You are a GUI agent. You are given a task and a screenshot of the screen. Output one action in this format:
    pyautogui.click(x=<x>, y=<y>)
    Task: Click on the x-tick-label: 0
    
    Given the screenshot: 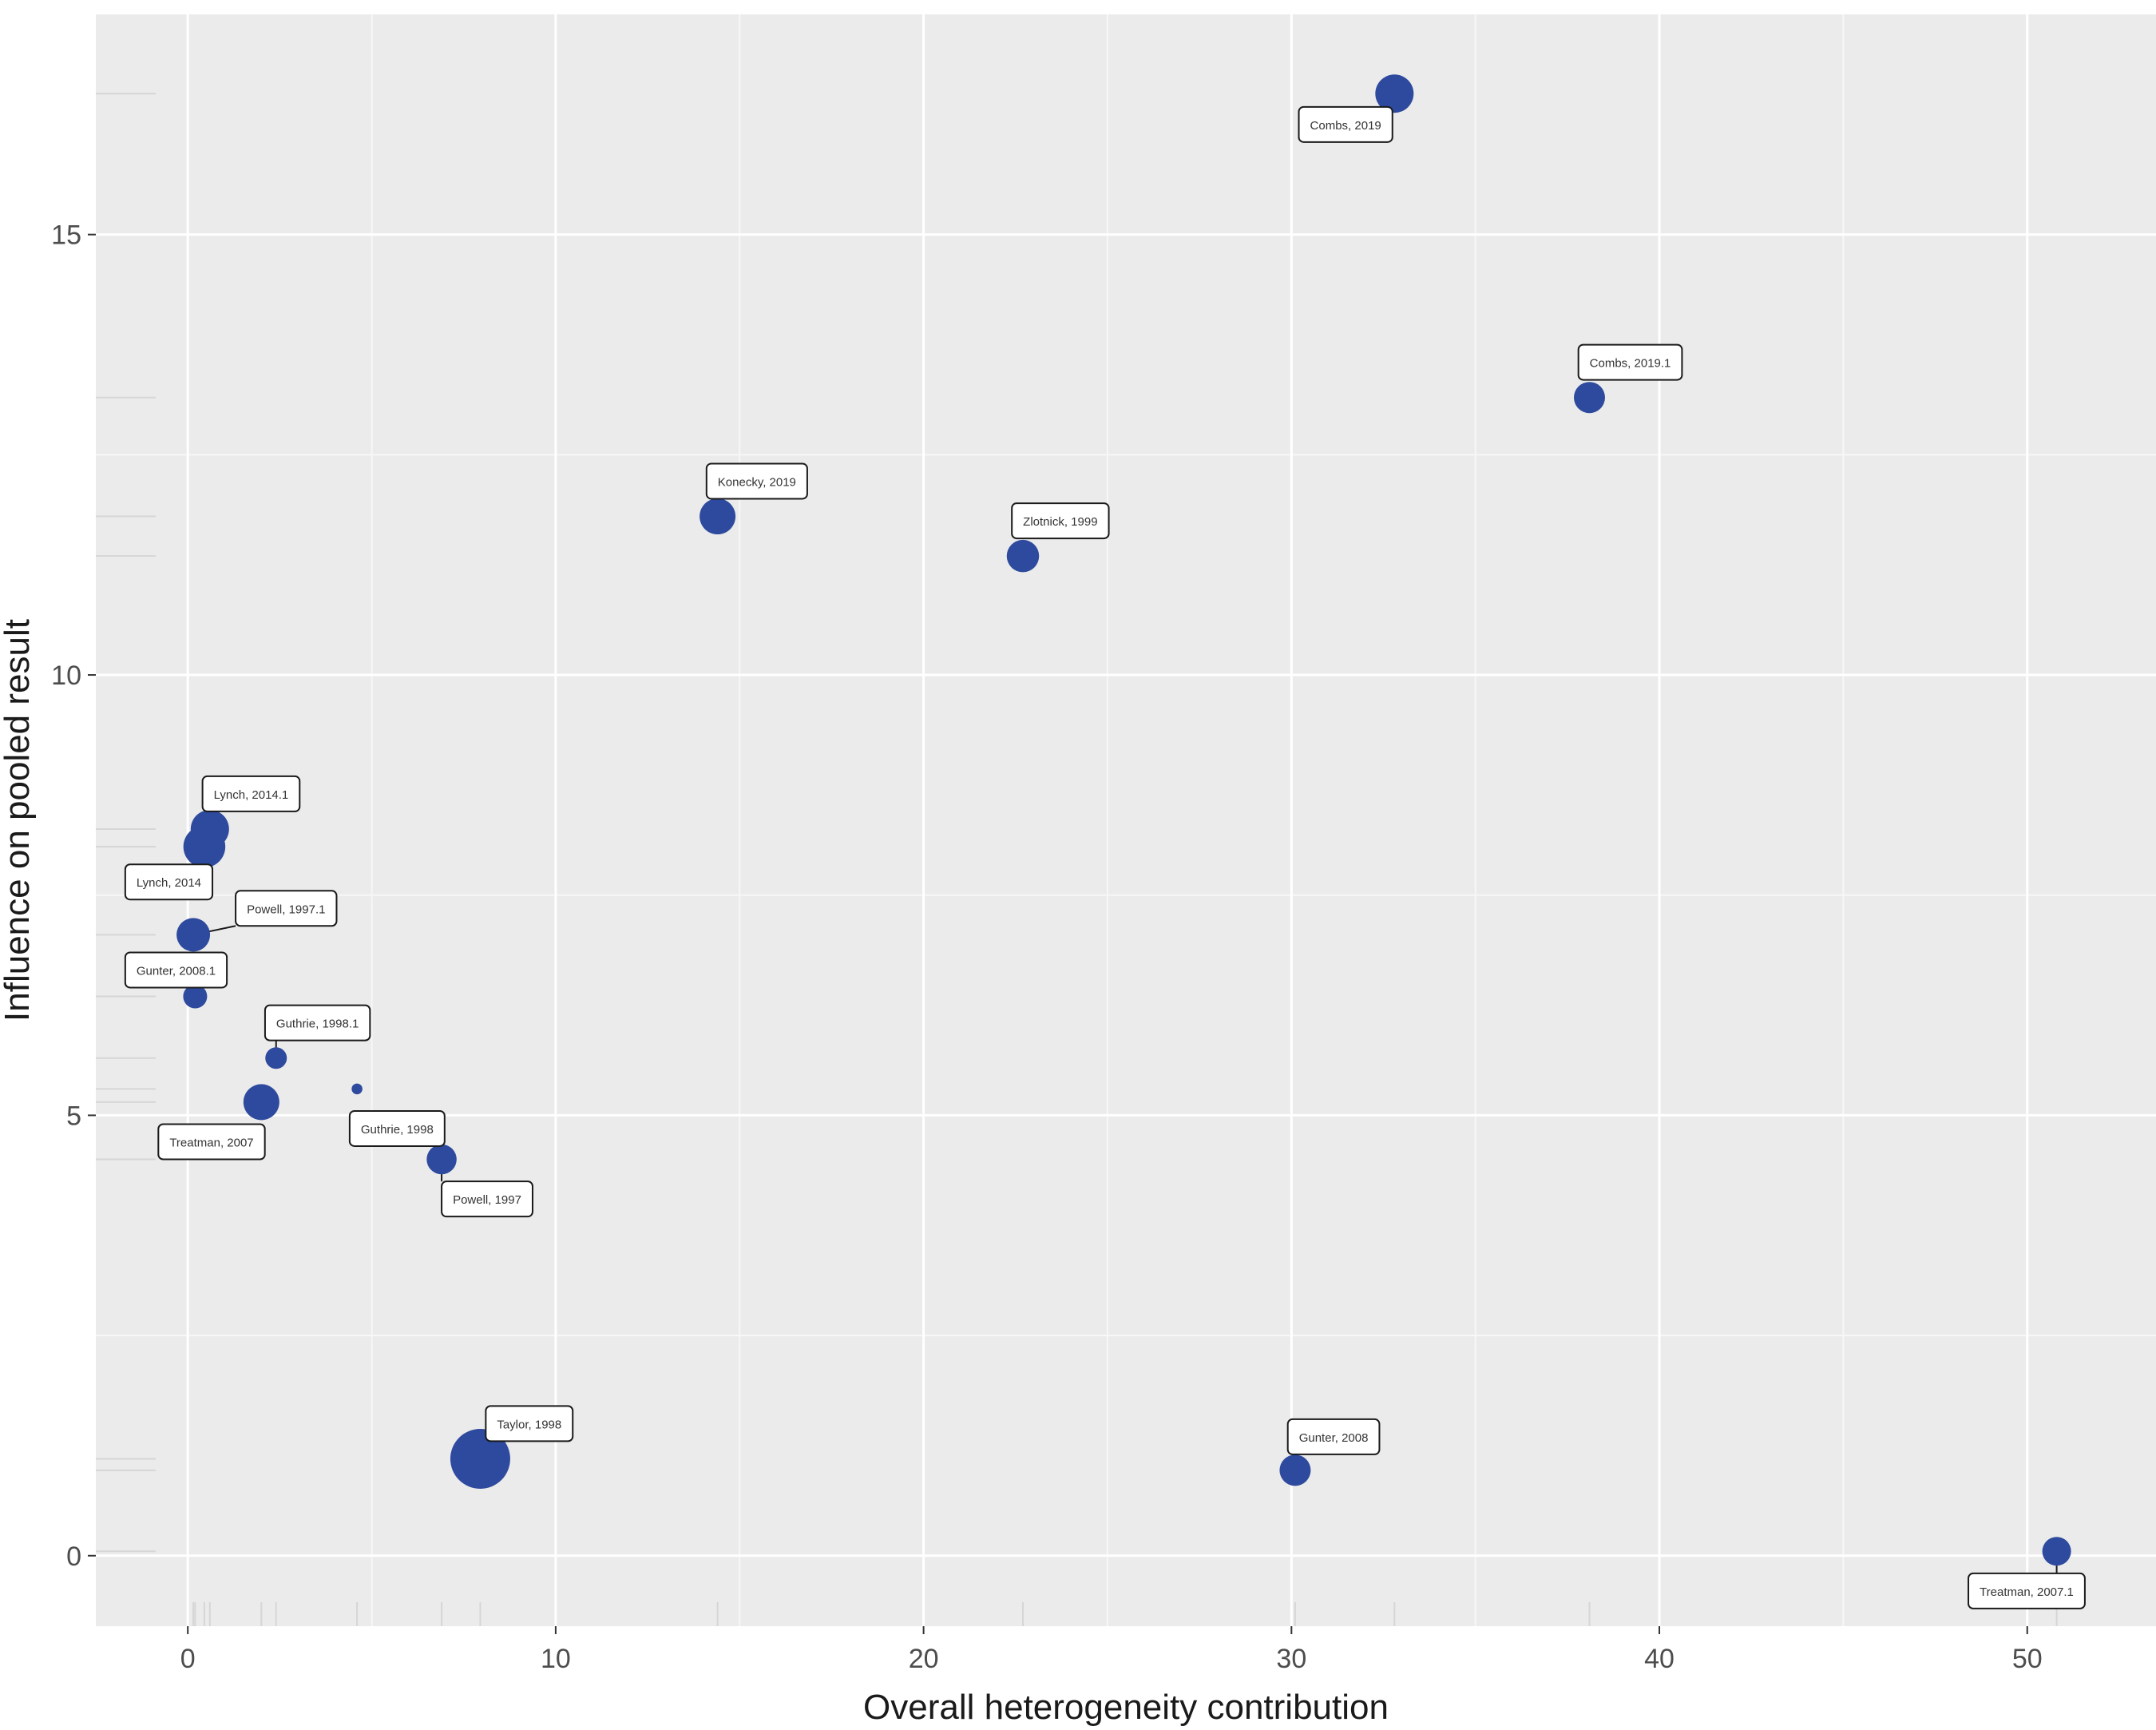 What is the action you would take?
    pyautogui.click(x=188, y=1659)
    